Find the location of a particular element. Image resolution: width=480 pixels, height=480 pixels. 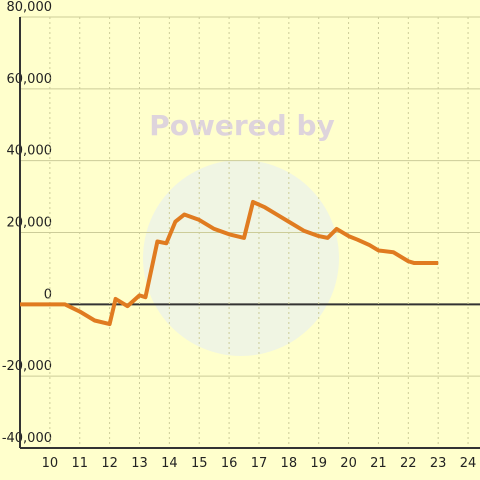

y-tick-label: 0 is located at coordinates (48, 294).